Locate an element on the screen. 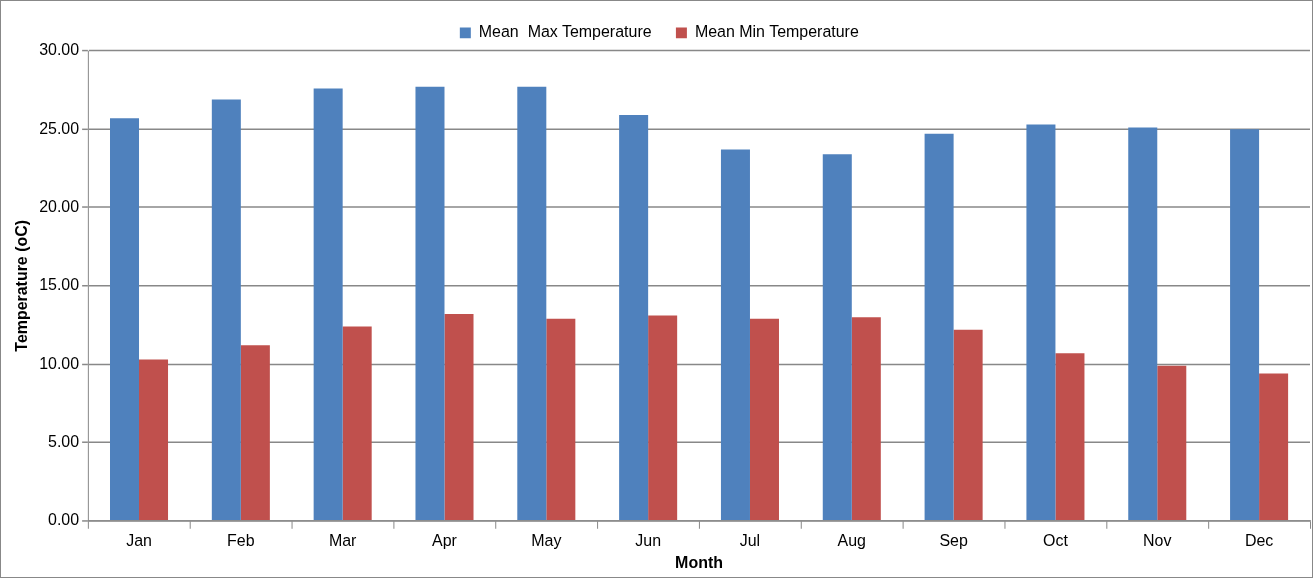 This screenshot has width=1315, height=580. x-tick-label: May is located at coordinates (546, 540).